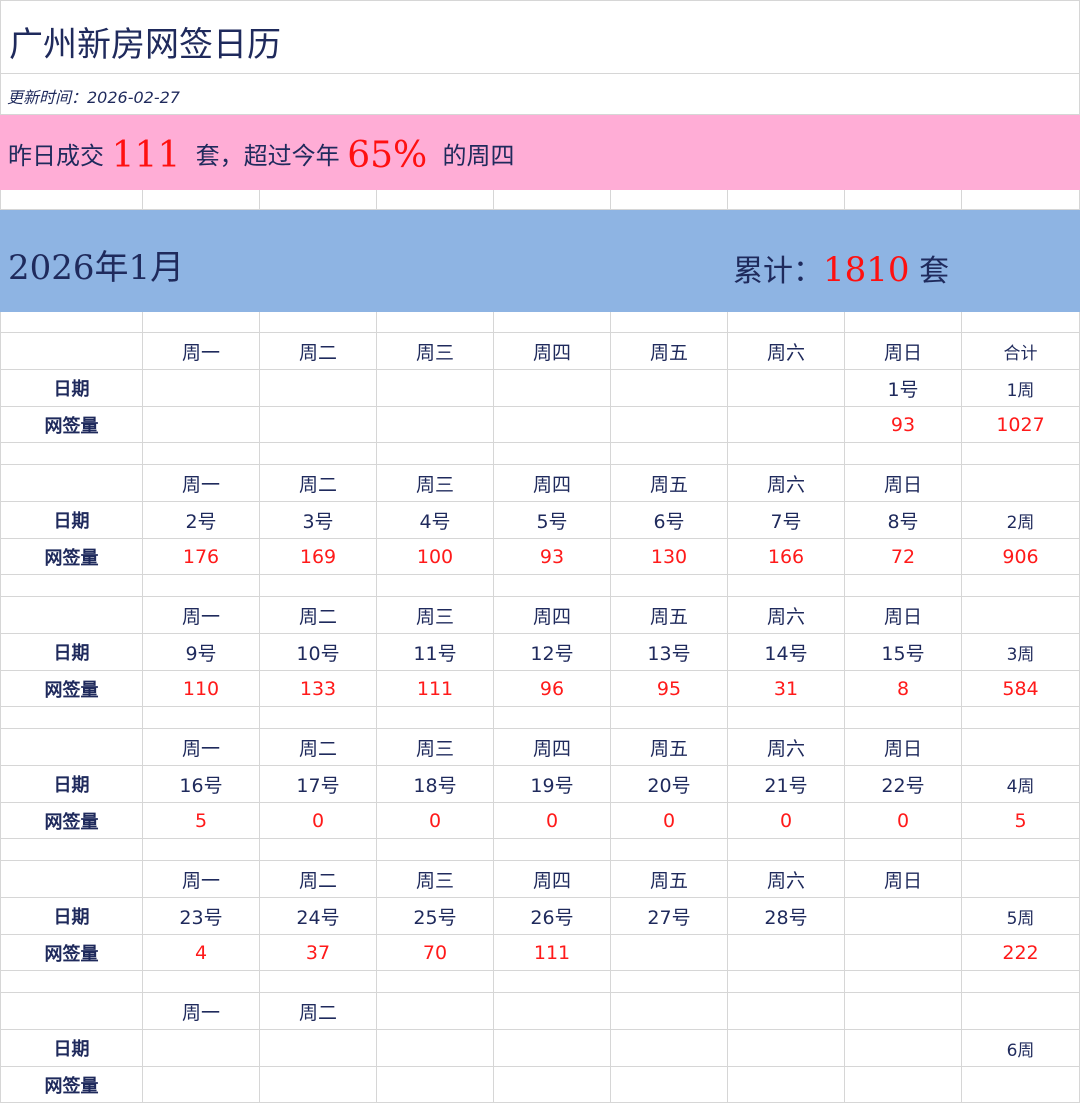 This screenshot has height=1103, width=1080. I want to click on date-cell: 16号, so click(201, 784).